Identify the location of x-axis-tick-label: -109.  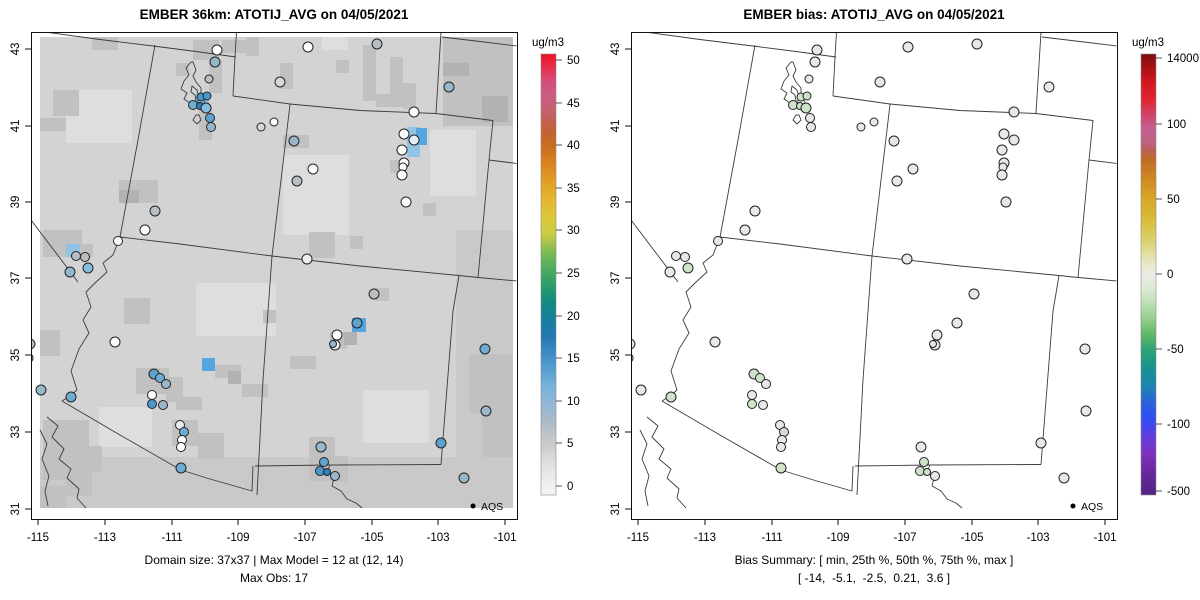
(837, 538).